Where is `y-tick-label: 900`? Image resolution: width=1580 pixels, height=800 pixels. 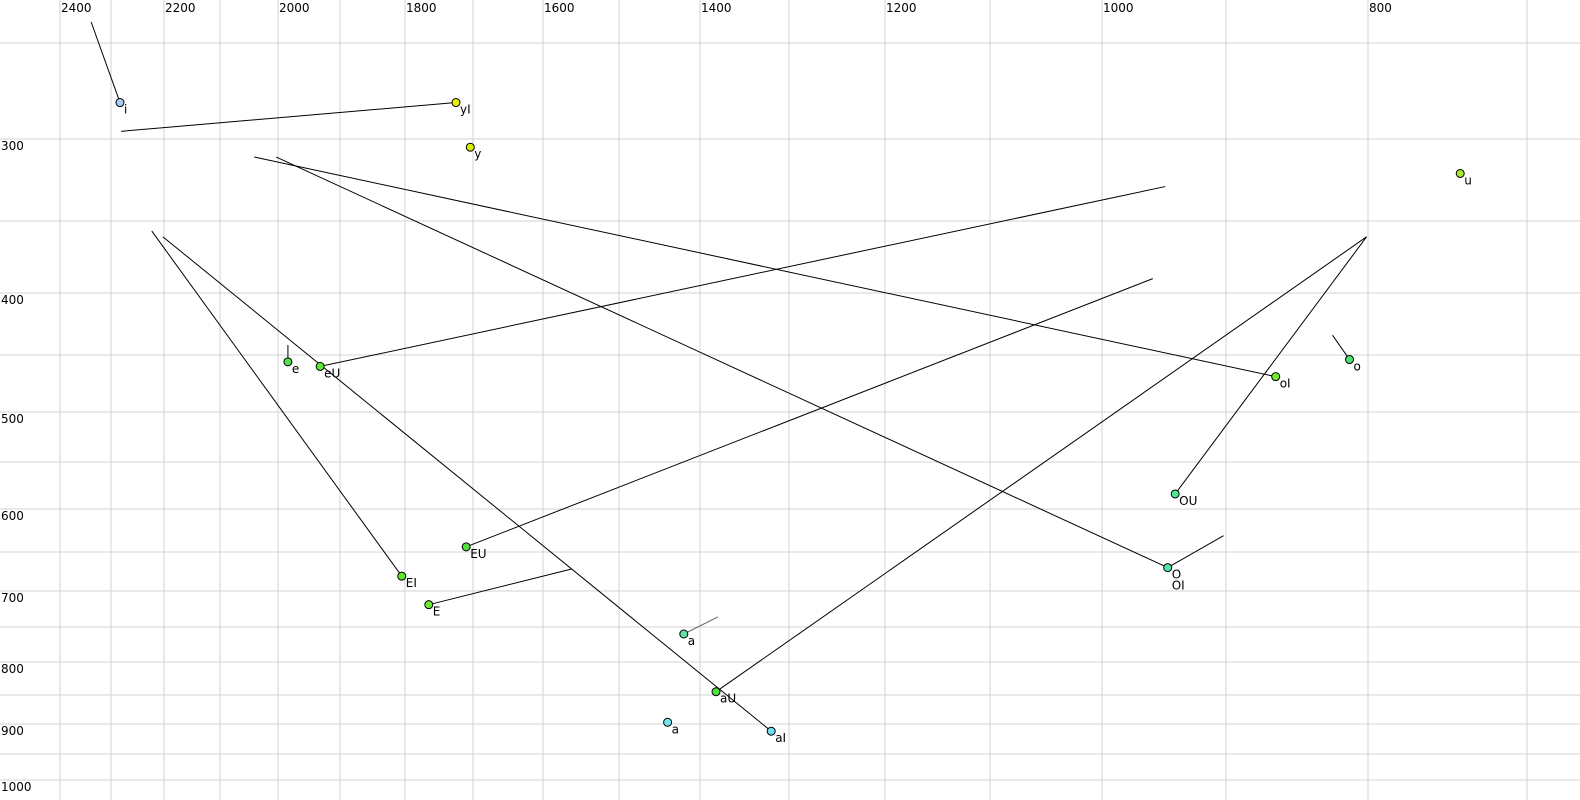 y-tick-label: 900 is located at coordinates (12, 731).